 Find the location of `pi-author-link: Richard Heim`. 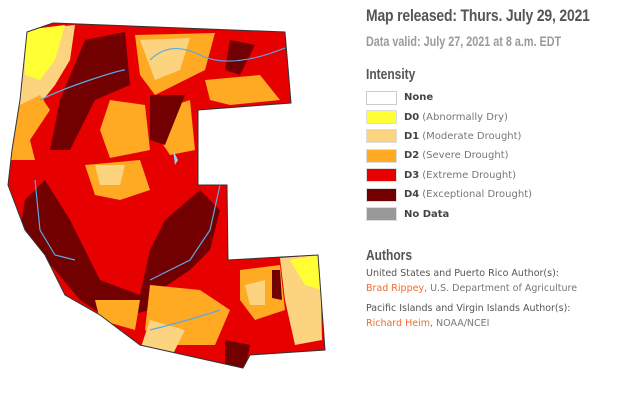

pi-author-link: Richard Heim is located at coordinates (398, 323).